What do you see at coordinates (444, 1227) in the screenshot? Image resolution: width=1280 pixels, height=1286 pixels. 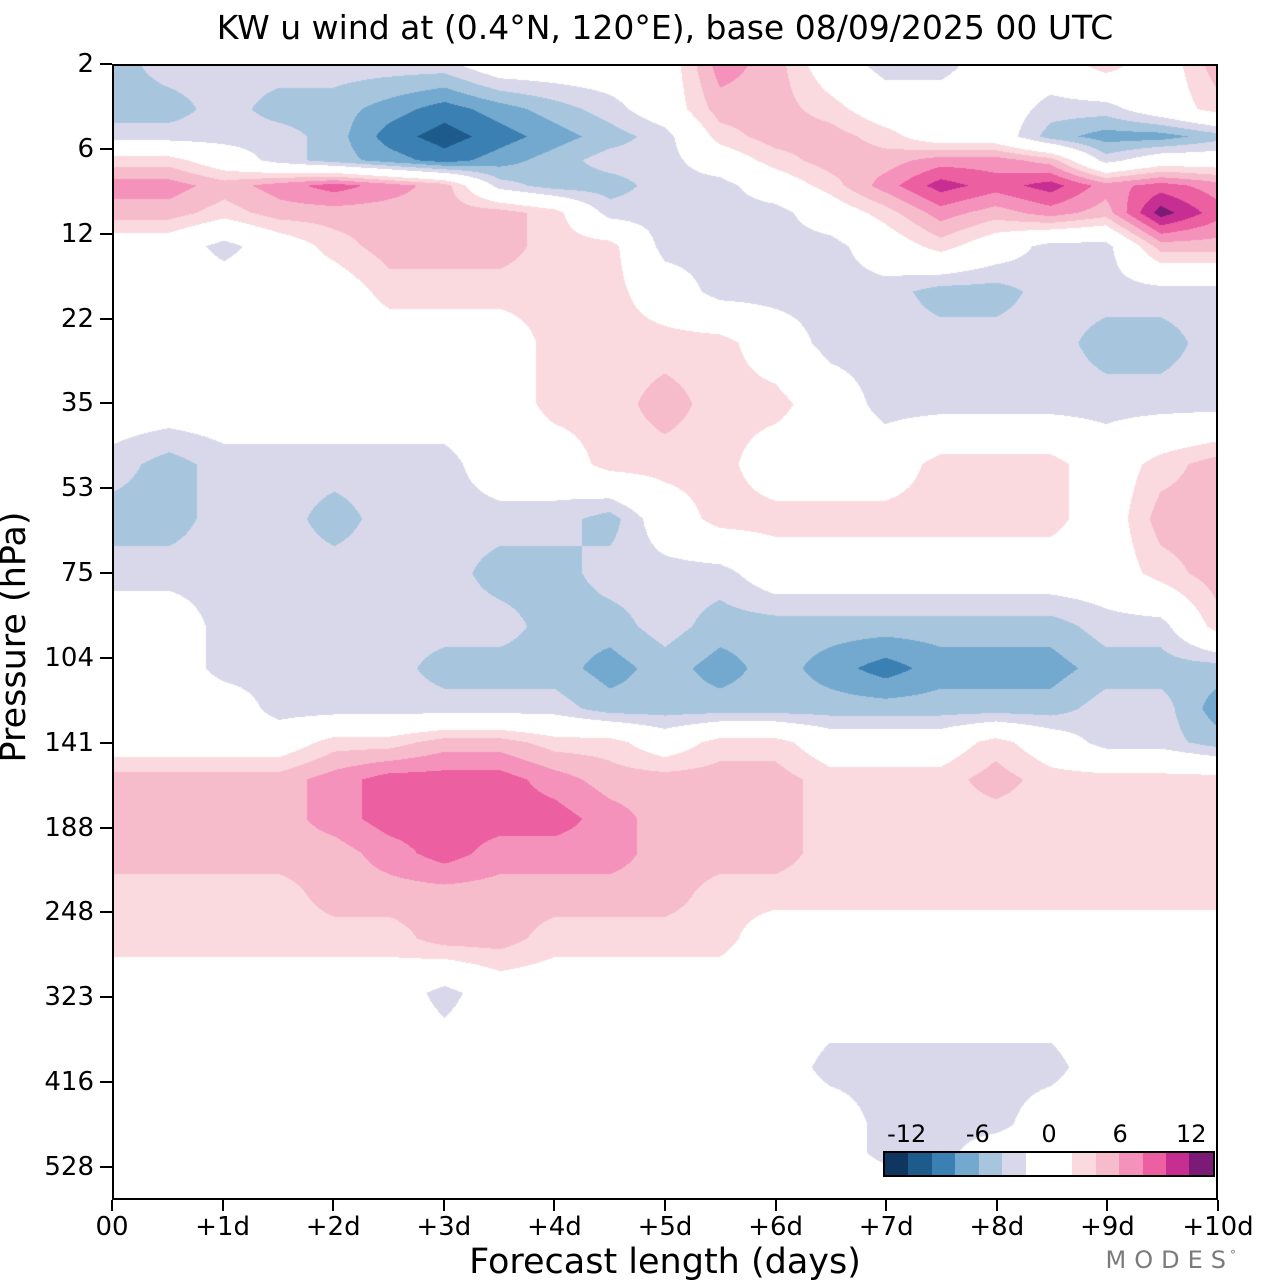 I see `x-tick-label: +3d` at bounding box center [444, 1227].